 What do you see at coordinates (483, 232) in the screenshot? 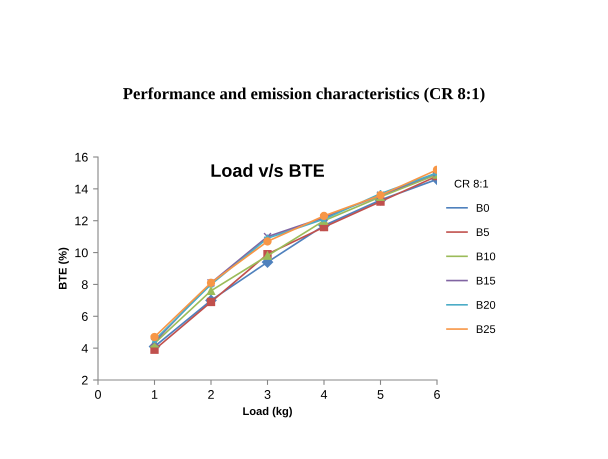
I see `legend-label: B5` at bounding box center [483, 232].